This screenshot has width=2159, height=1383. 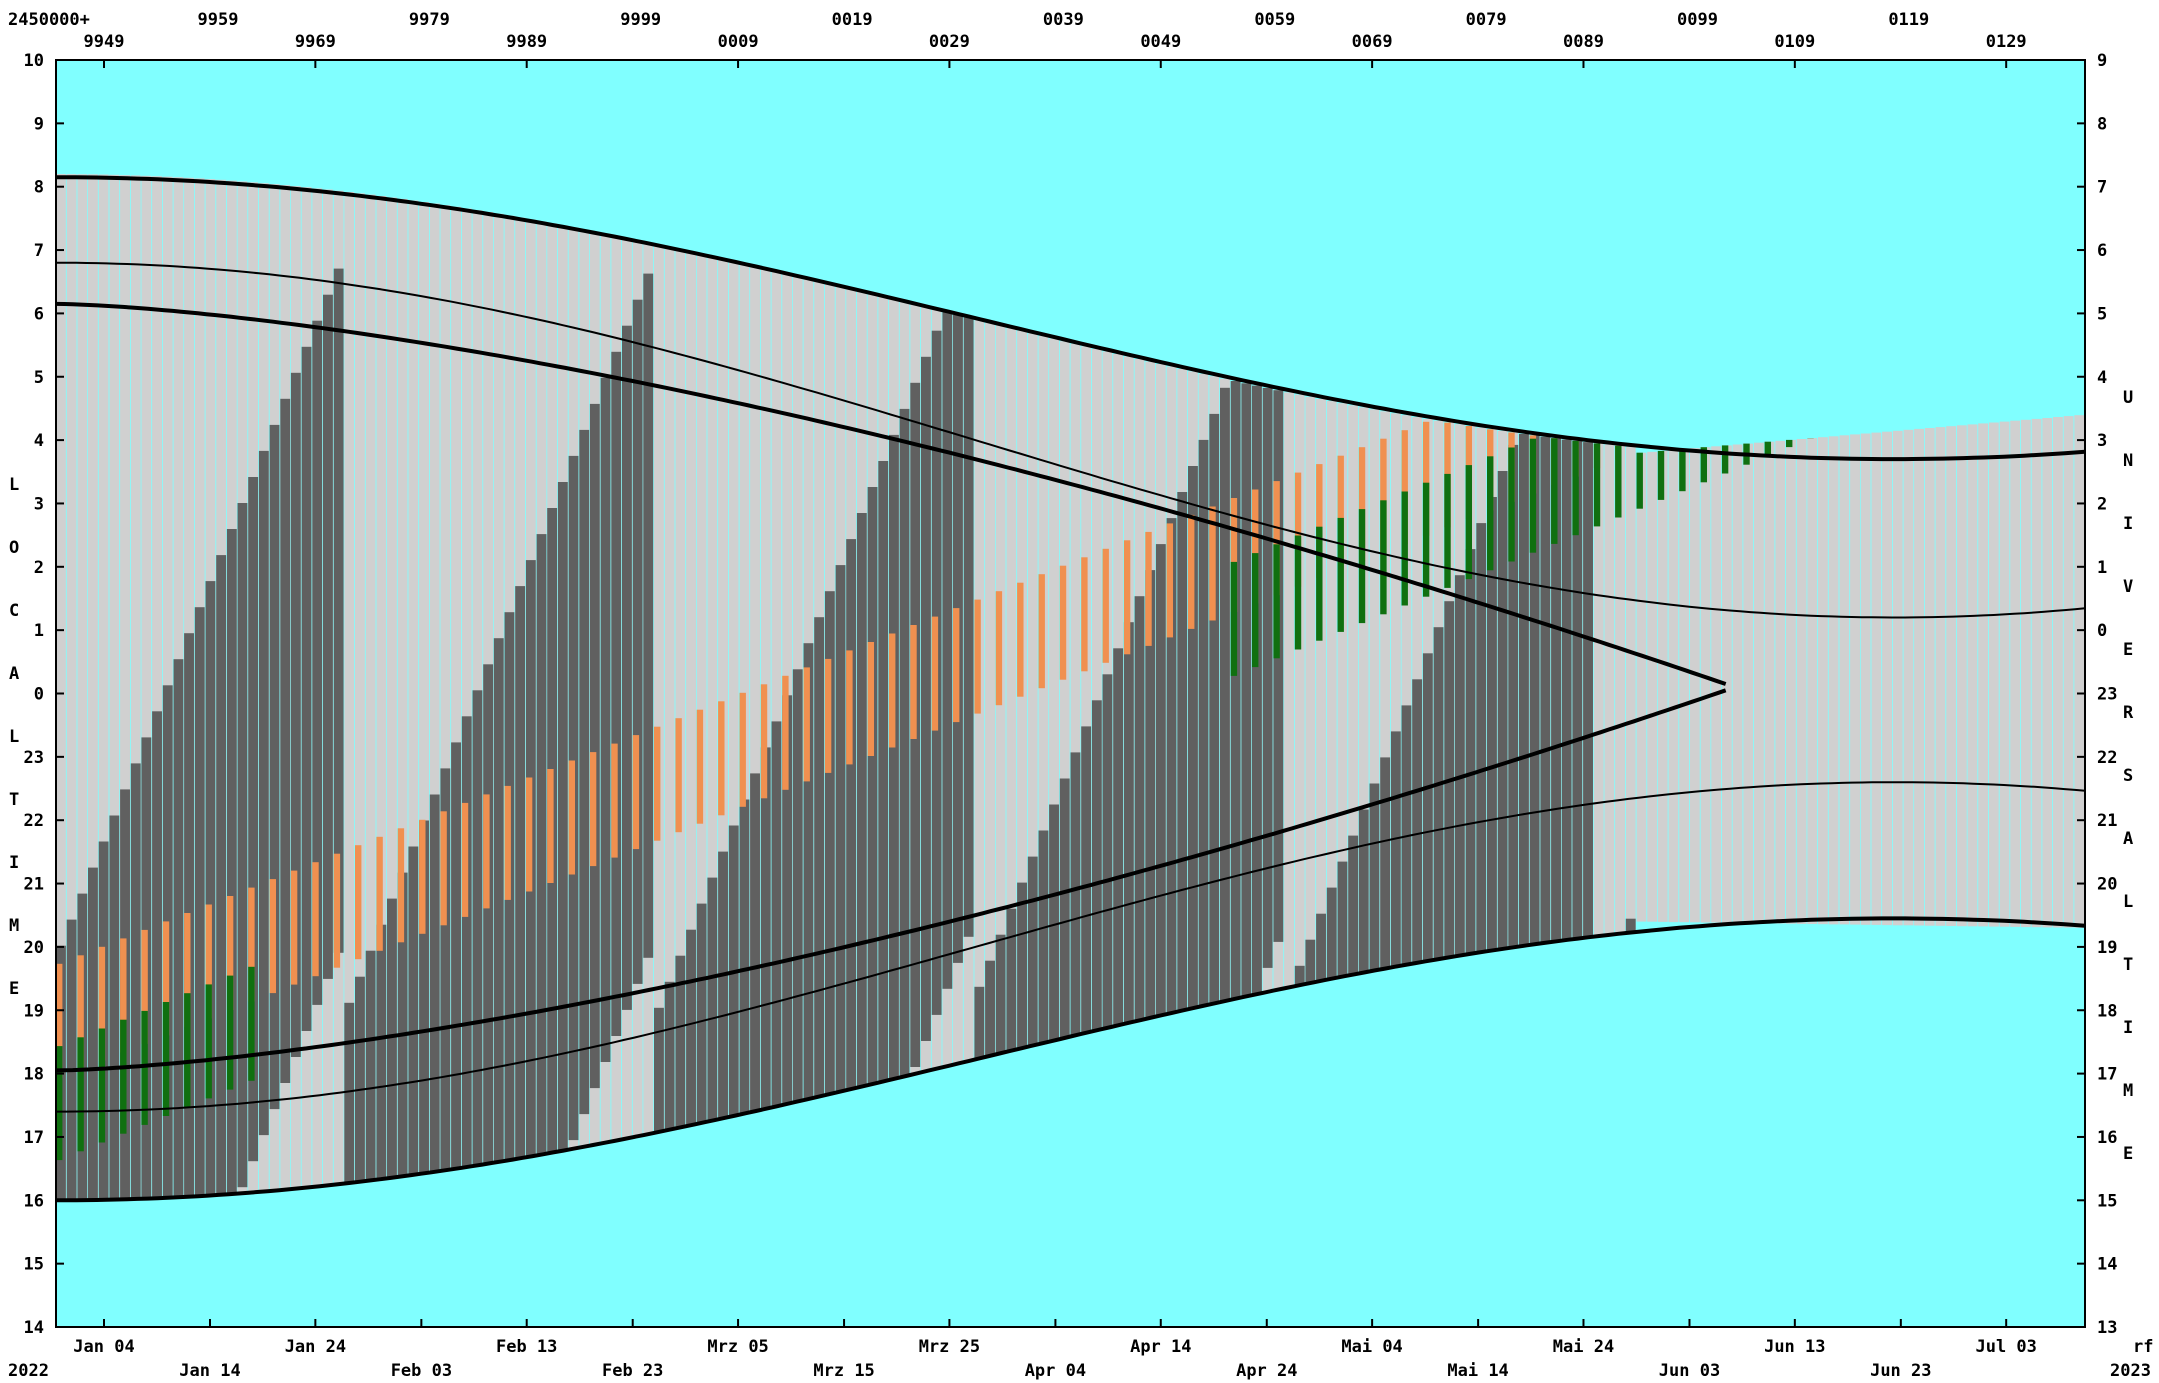 I want to click on date-upper-label: Apr 14, so click(x=1160, y=1347).